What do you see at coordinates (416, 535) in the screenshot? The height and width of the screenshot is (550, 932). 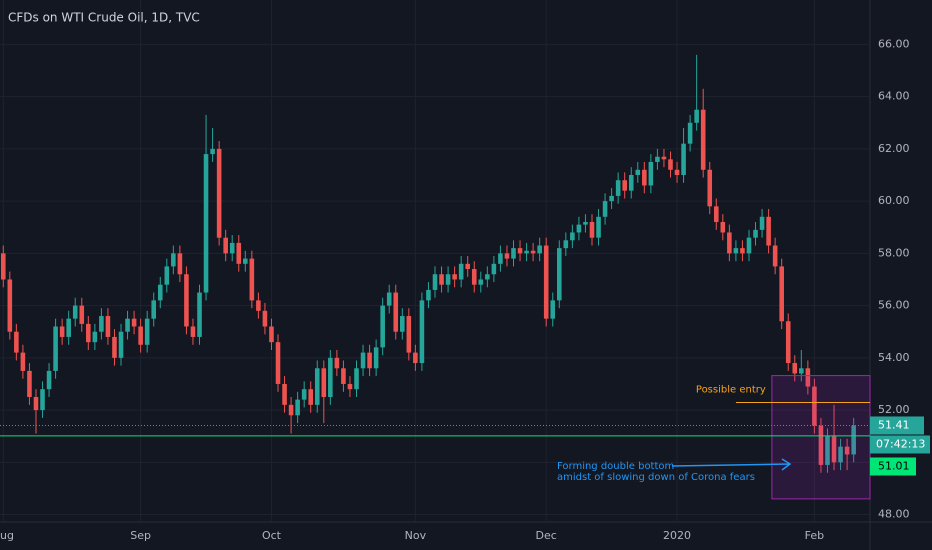 I see `x-tick-label: Nov` at bounding box center [416, 535].